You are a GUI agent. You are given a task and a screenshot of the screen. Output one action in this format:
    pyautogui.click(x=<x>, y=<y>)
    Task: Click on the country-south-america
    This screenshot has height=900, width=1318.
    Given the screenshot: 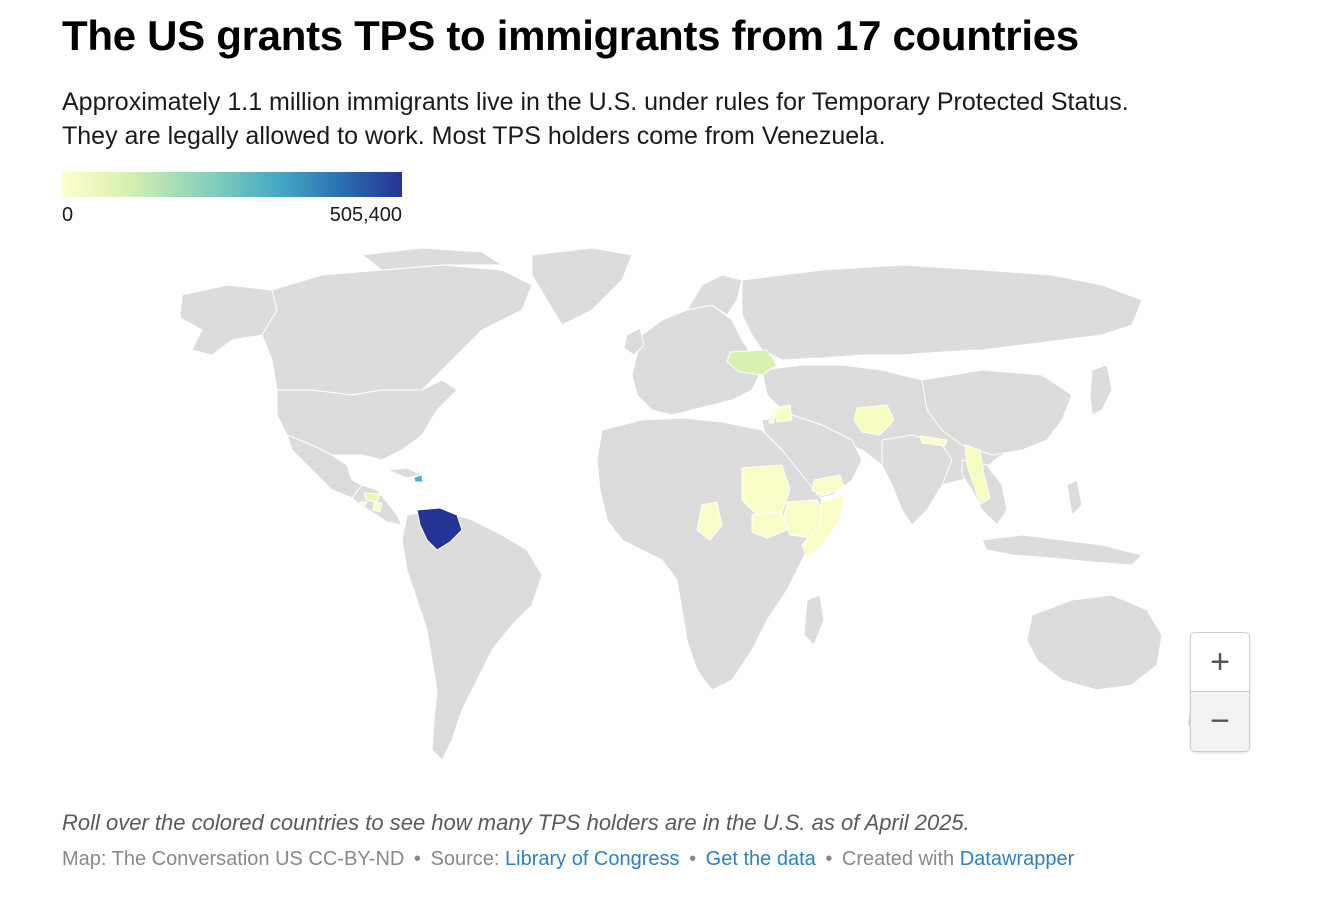 What is the action you would take?
    pyautogui.click(x=472, y=635)
    